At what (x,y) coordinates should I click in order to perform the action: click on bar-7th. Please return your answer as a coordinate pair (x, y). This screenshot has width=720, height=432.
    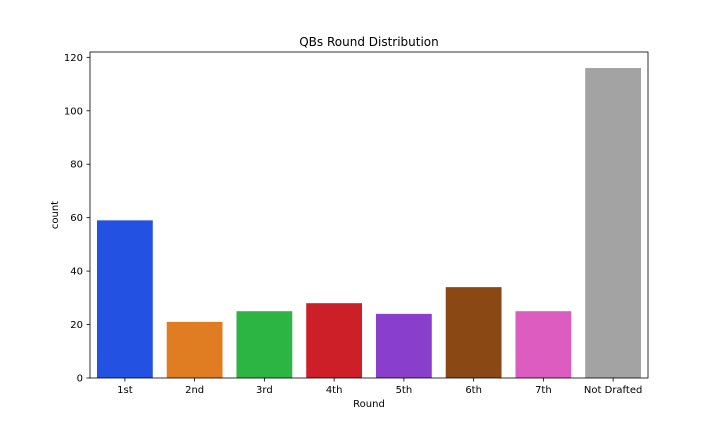
    Looking at the image, I should click on (543, 344).